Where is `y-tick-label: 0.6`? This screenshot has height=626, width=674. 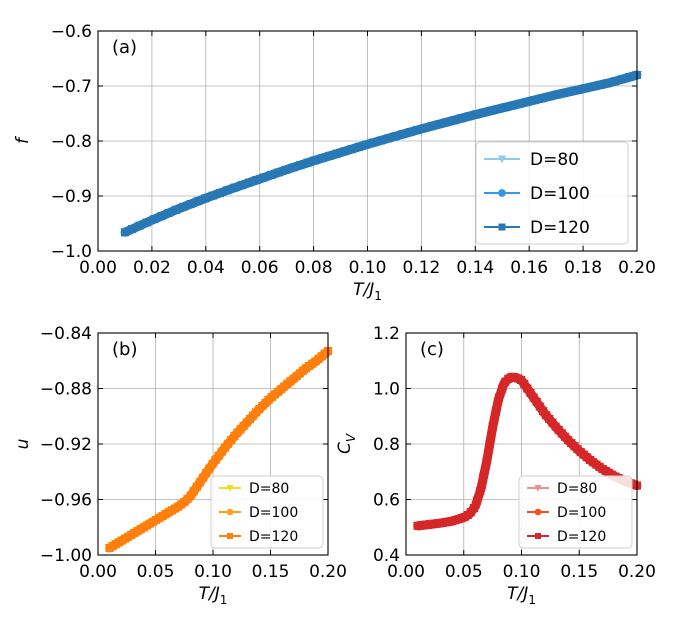 y-tick-label: 0.6 is located at coordinates (386, 501).